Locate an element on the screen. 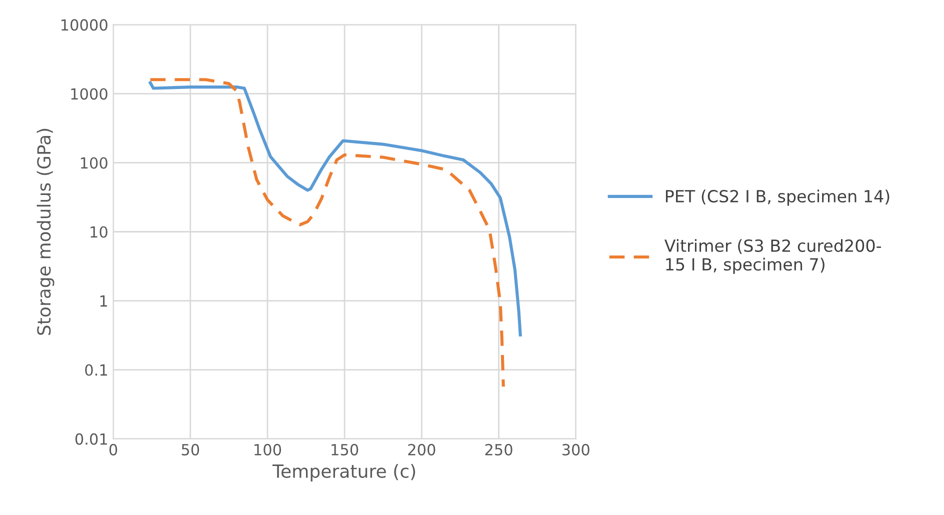 Image resolution: width=944 pixels, height=515 pixels. x-tick-label: 300 is located at coordinates (576, 450).